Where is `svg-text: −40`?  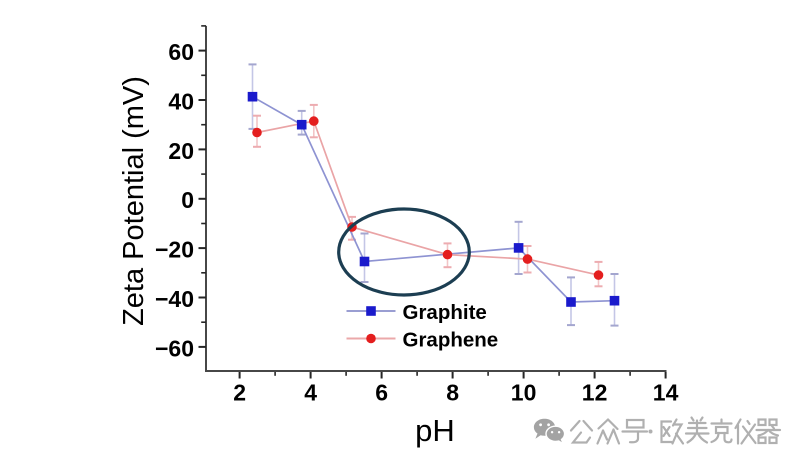 svg-text: −40 is located at coordinates (174, 299).